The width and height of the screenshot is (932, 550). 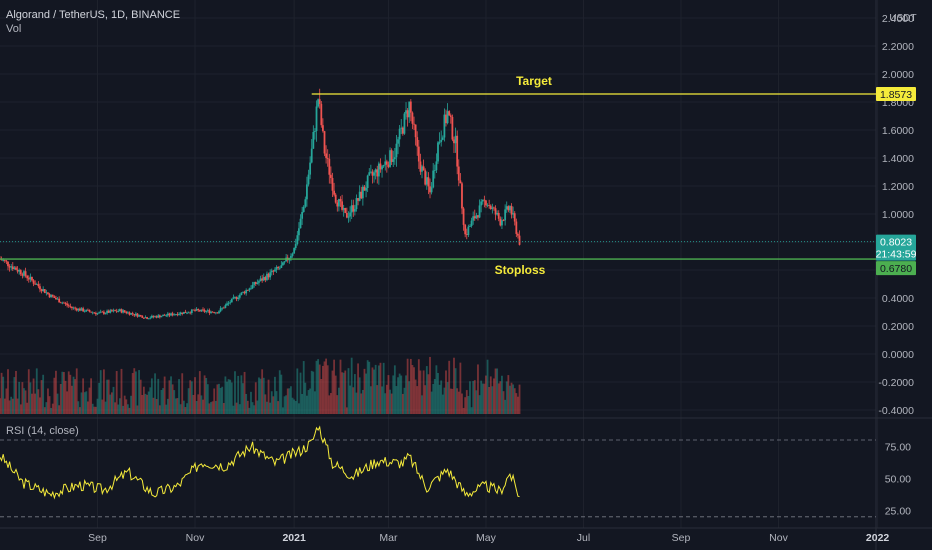 I want to click on price-tick-label: 0.0000, so click(x=898, y=355).